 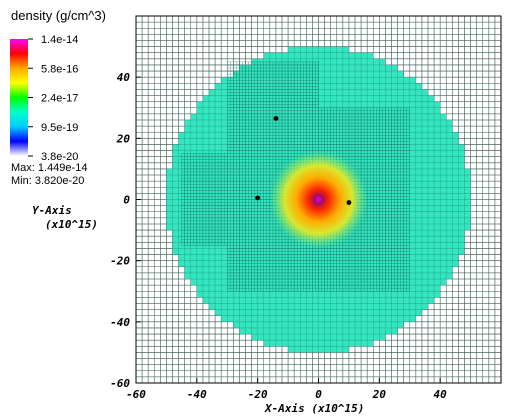 What do you see at coordinates (58, 15) in the screenshot?
I see `colorbar-variable-label: density (g/cm^3)` at bounding box center [58, 15].